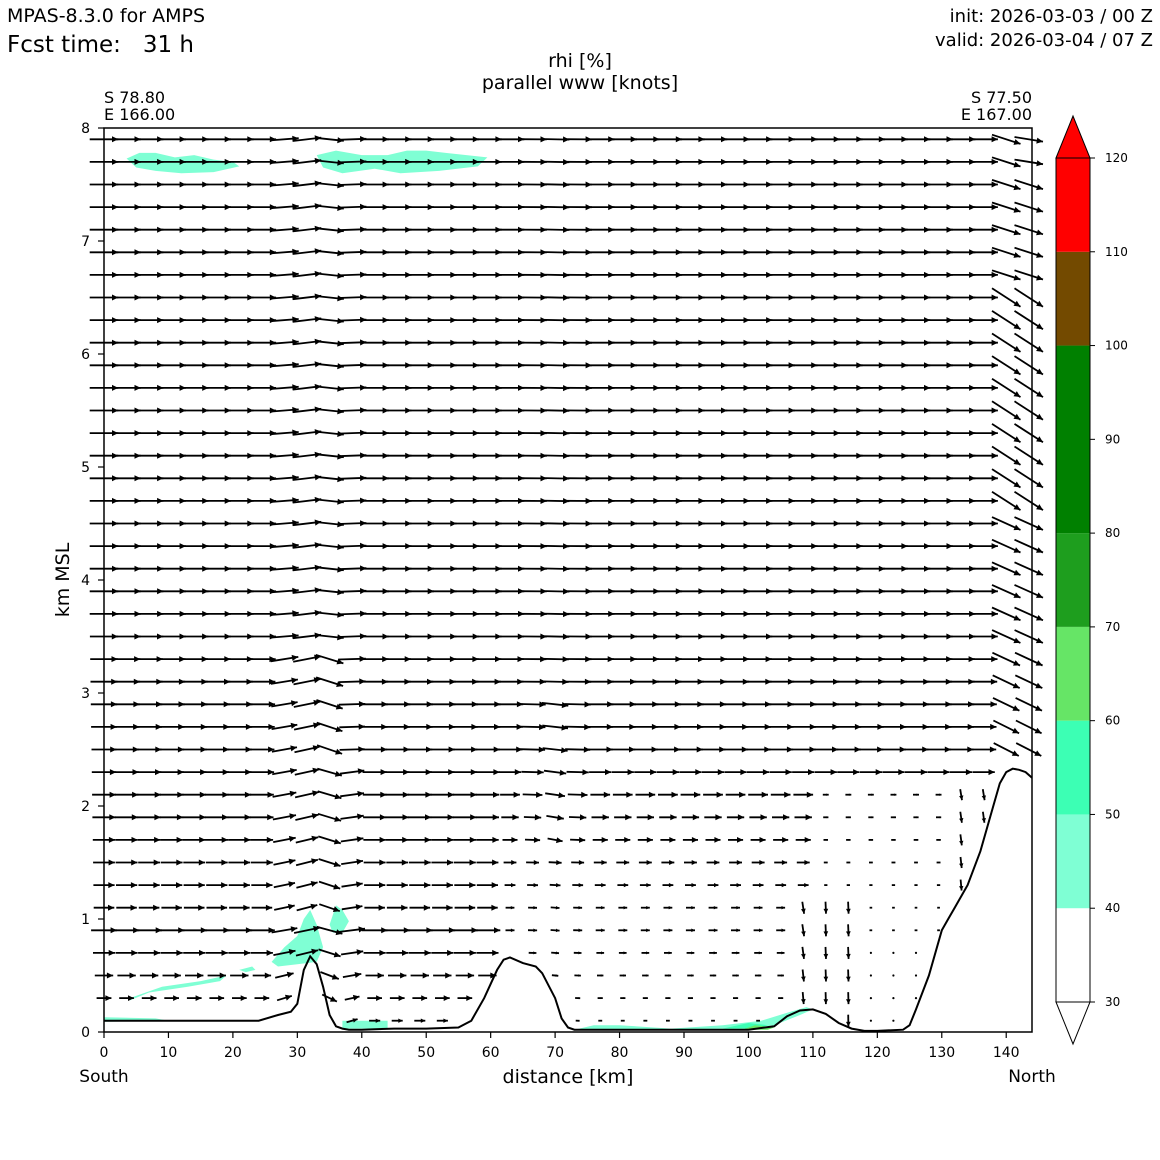  Describe the element at coordinates (92, 807) in the screenshot. I see `y-tick: 2` at that location.